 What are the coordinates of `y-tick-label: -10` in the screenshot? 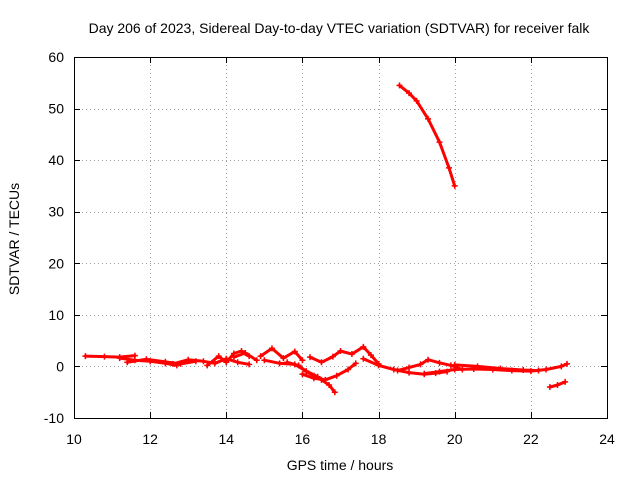 It's located at (54, 418).